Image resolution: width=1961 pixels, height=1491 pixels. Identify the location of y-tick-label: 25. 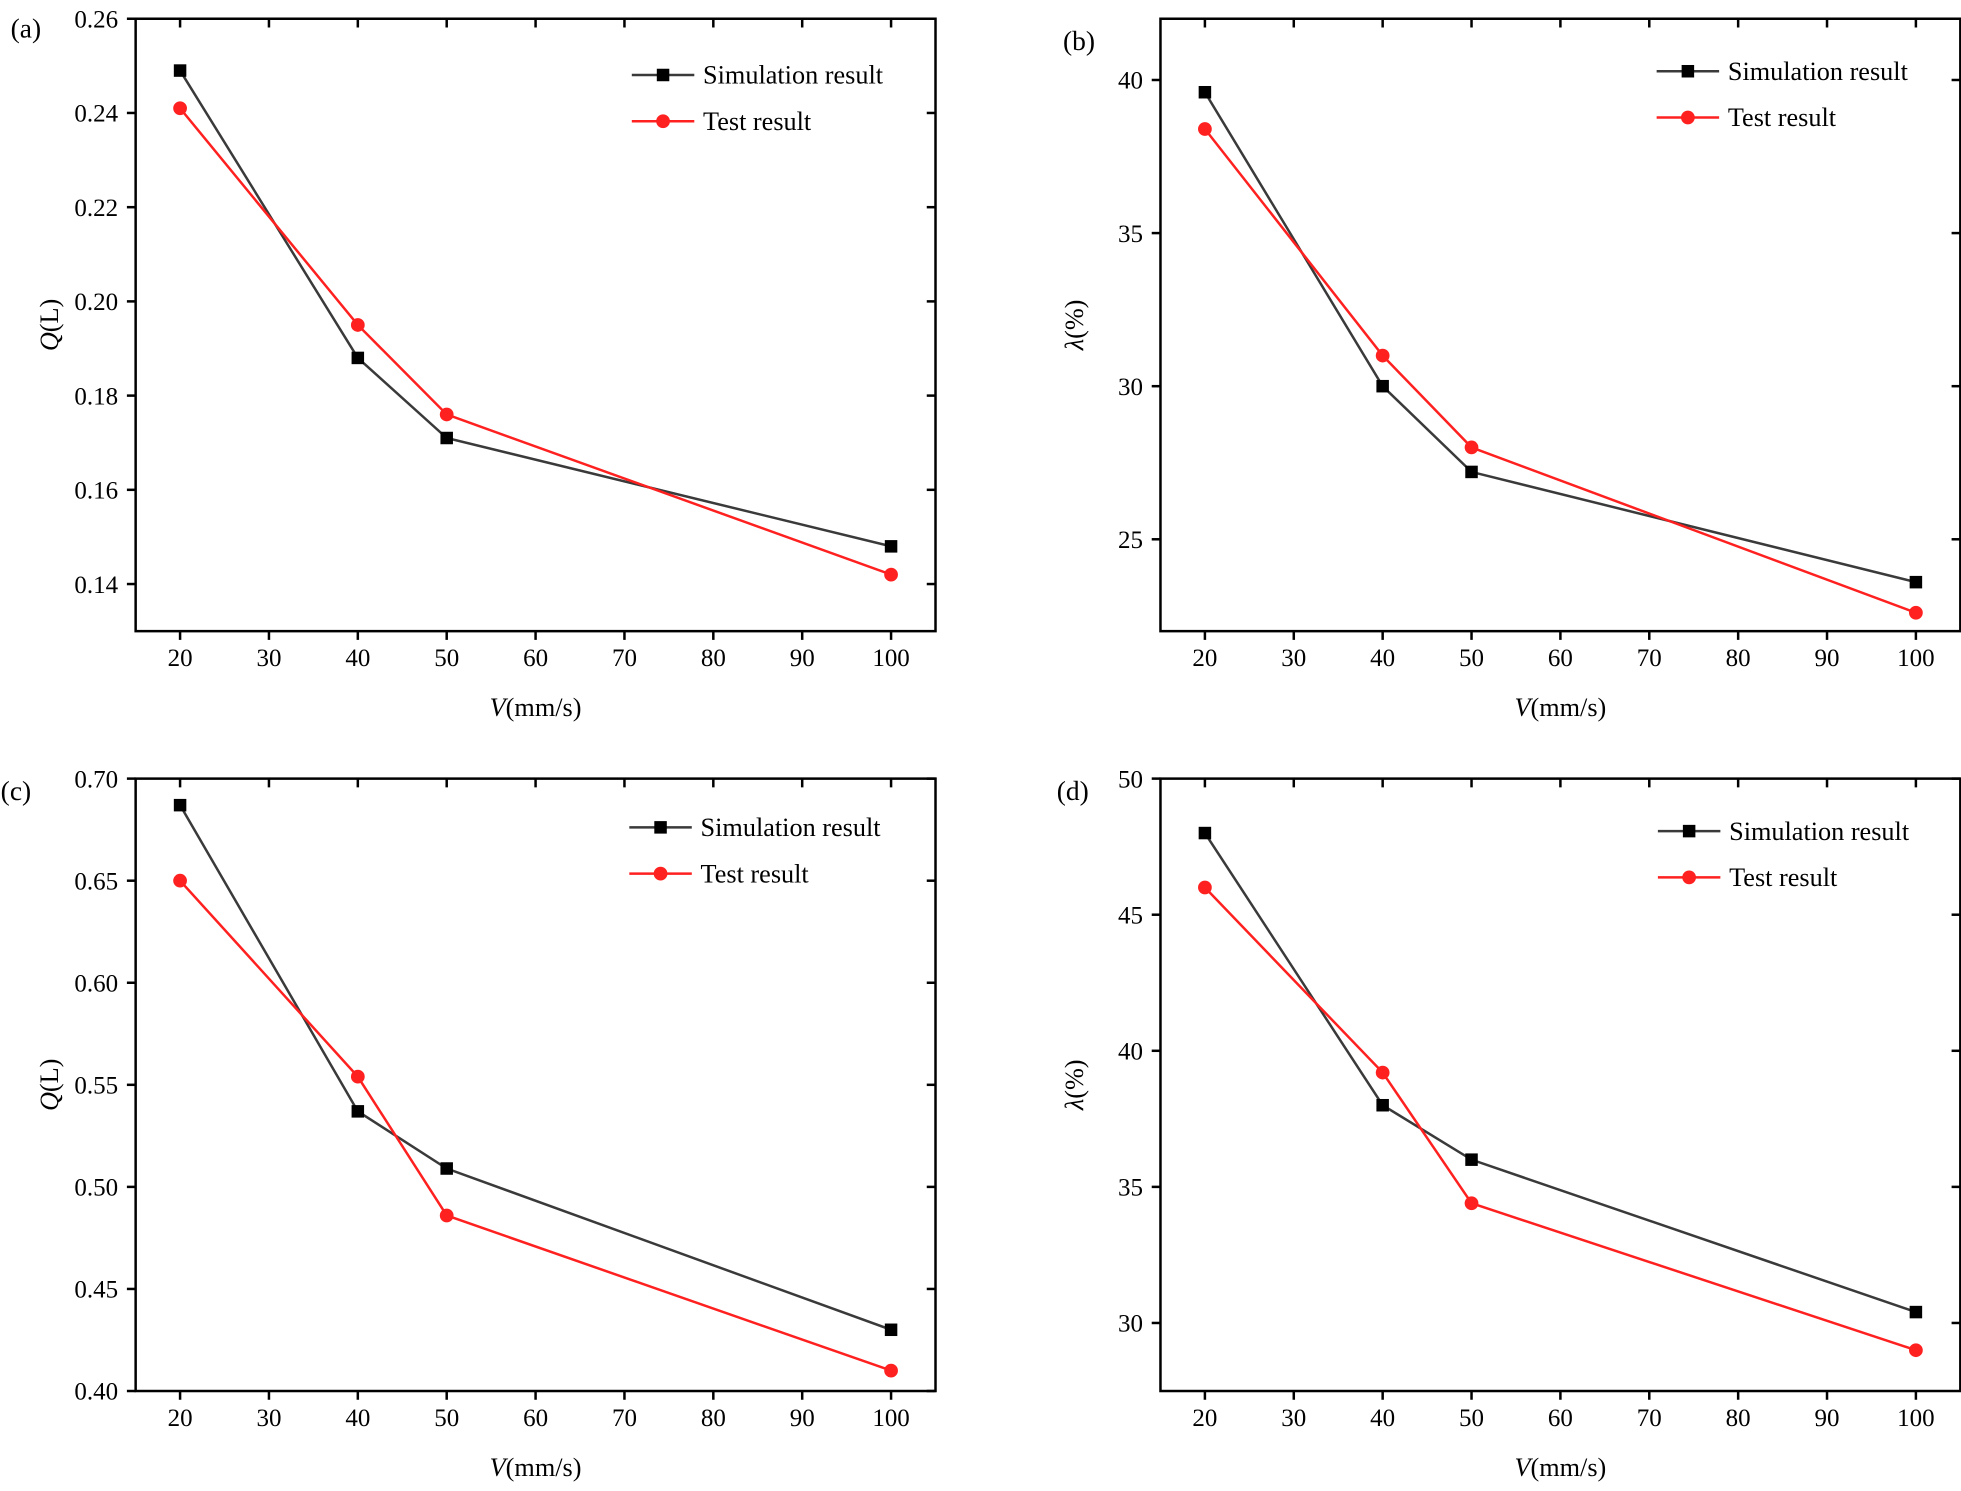
(1130, 540).